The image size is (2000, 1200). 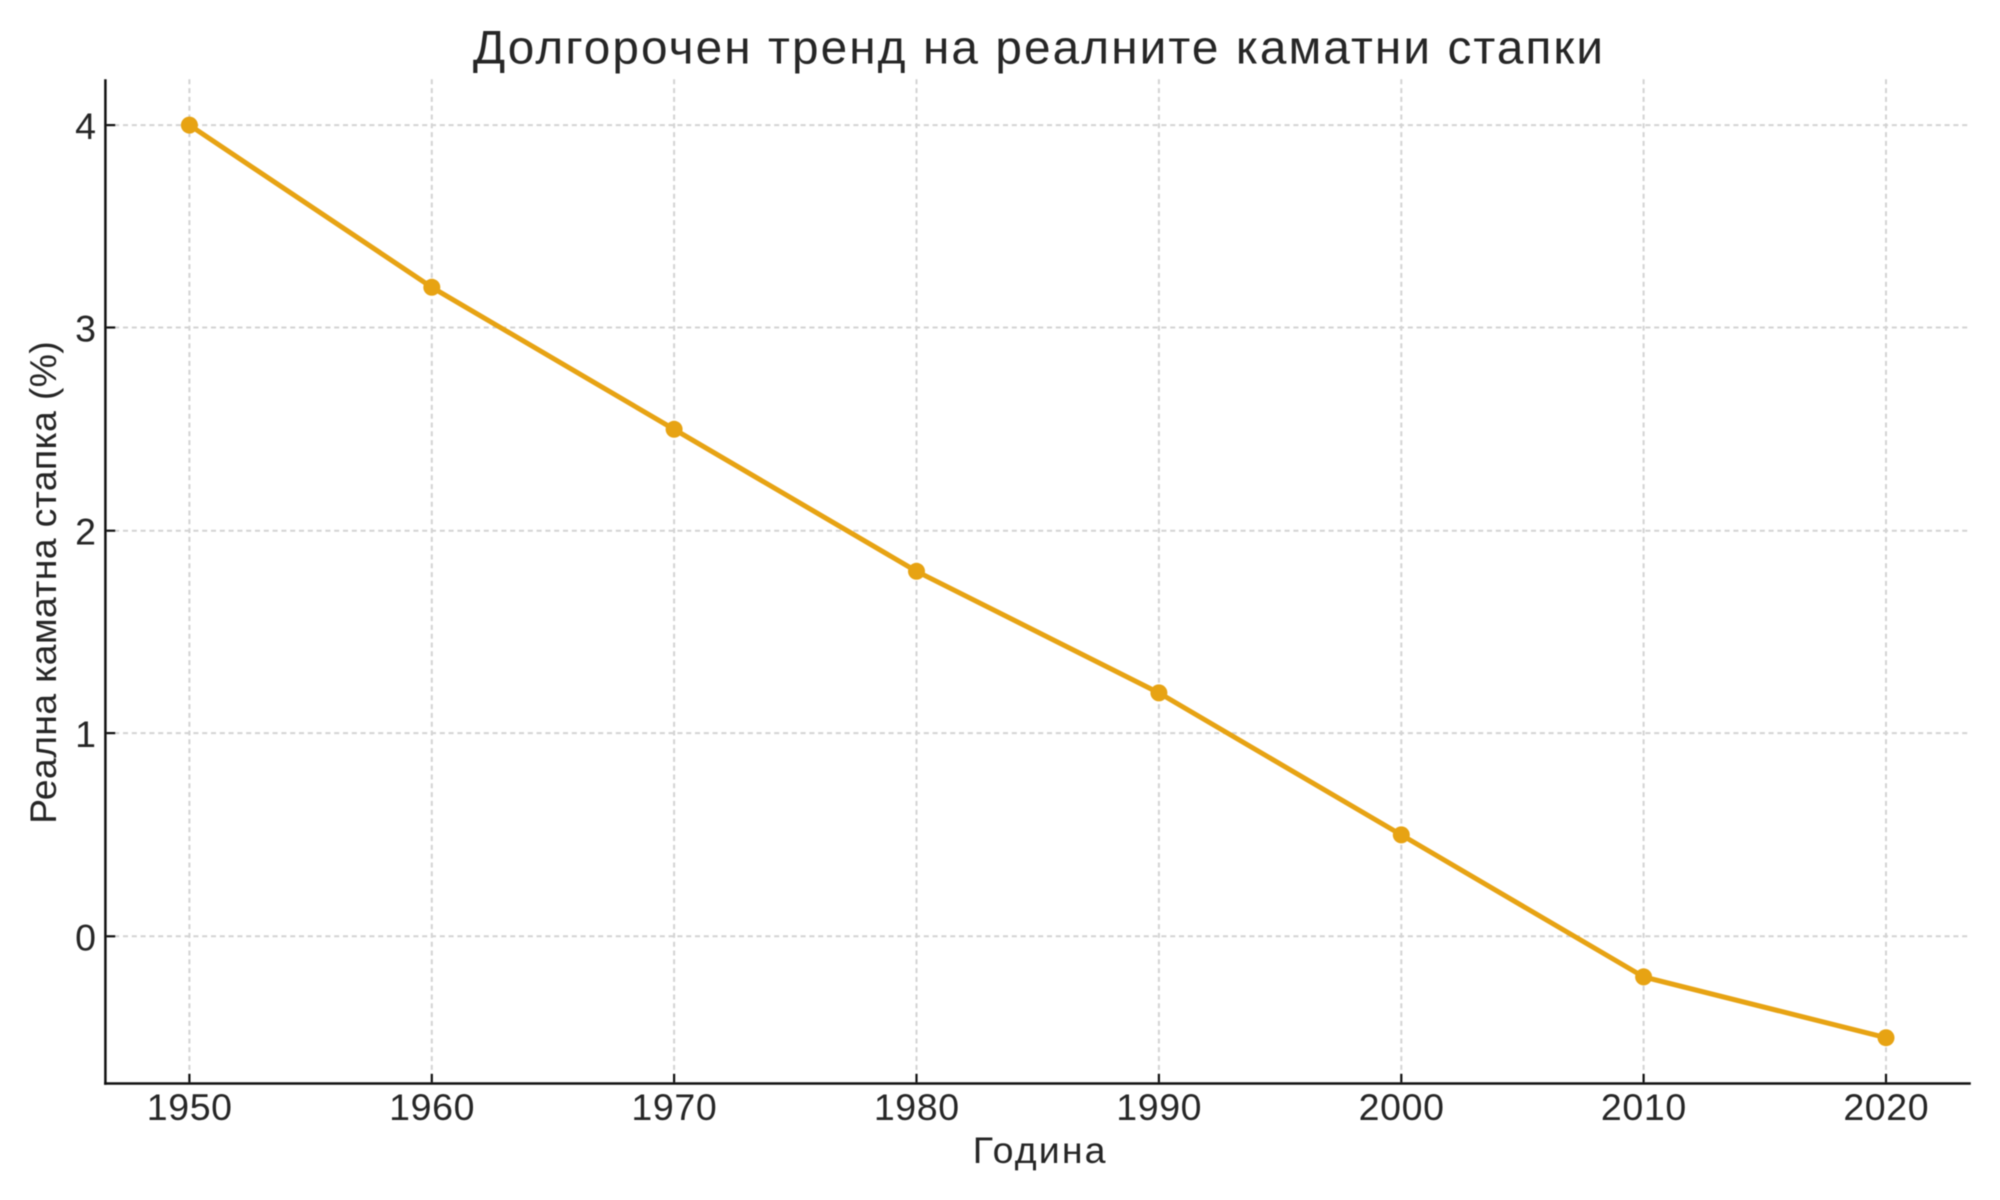 I want to click on svg-text: 2, so click(x=85, y=532).